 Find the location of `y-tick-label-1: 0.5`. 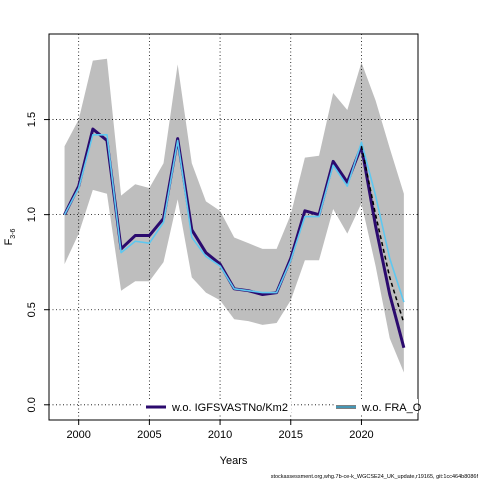

y-tick-label-1: 0.5 is located at coordinates (32, 309).